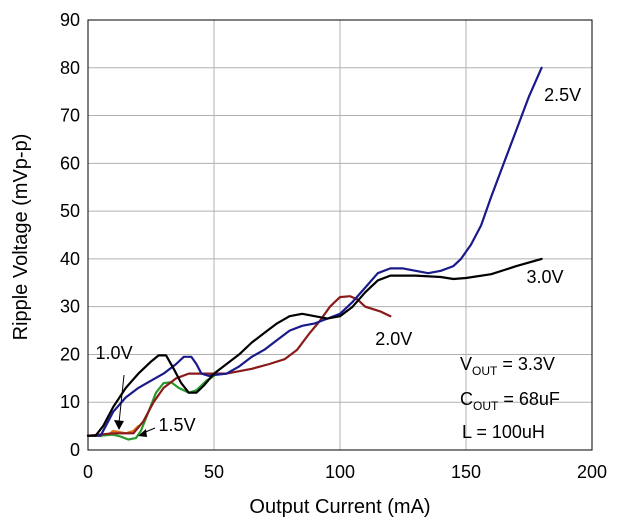 The image size is (618, 521). I want to click on pointer-1v0-arrowhead, so click(119, 425).